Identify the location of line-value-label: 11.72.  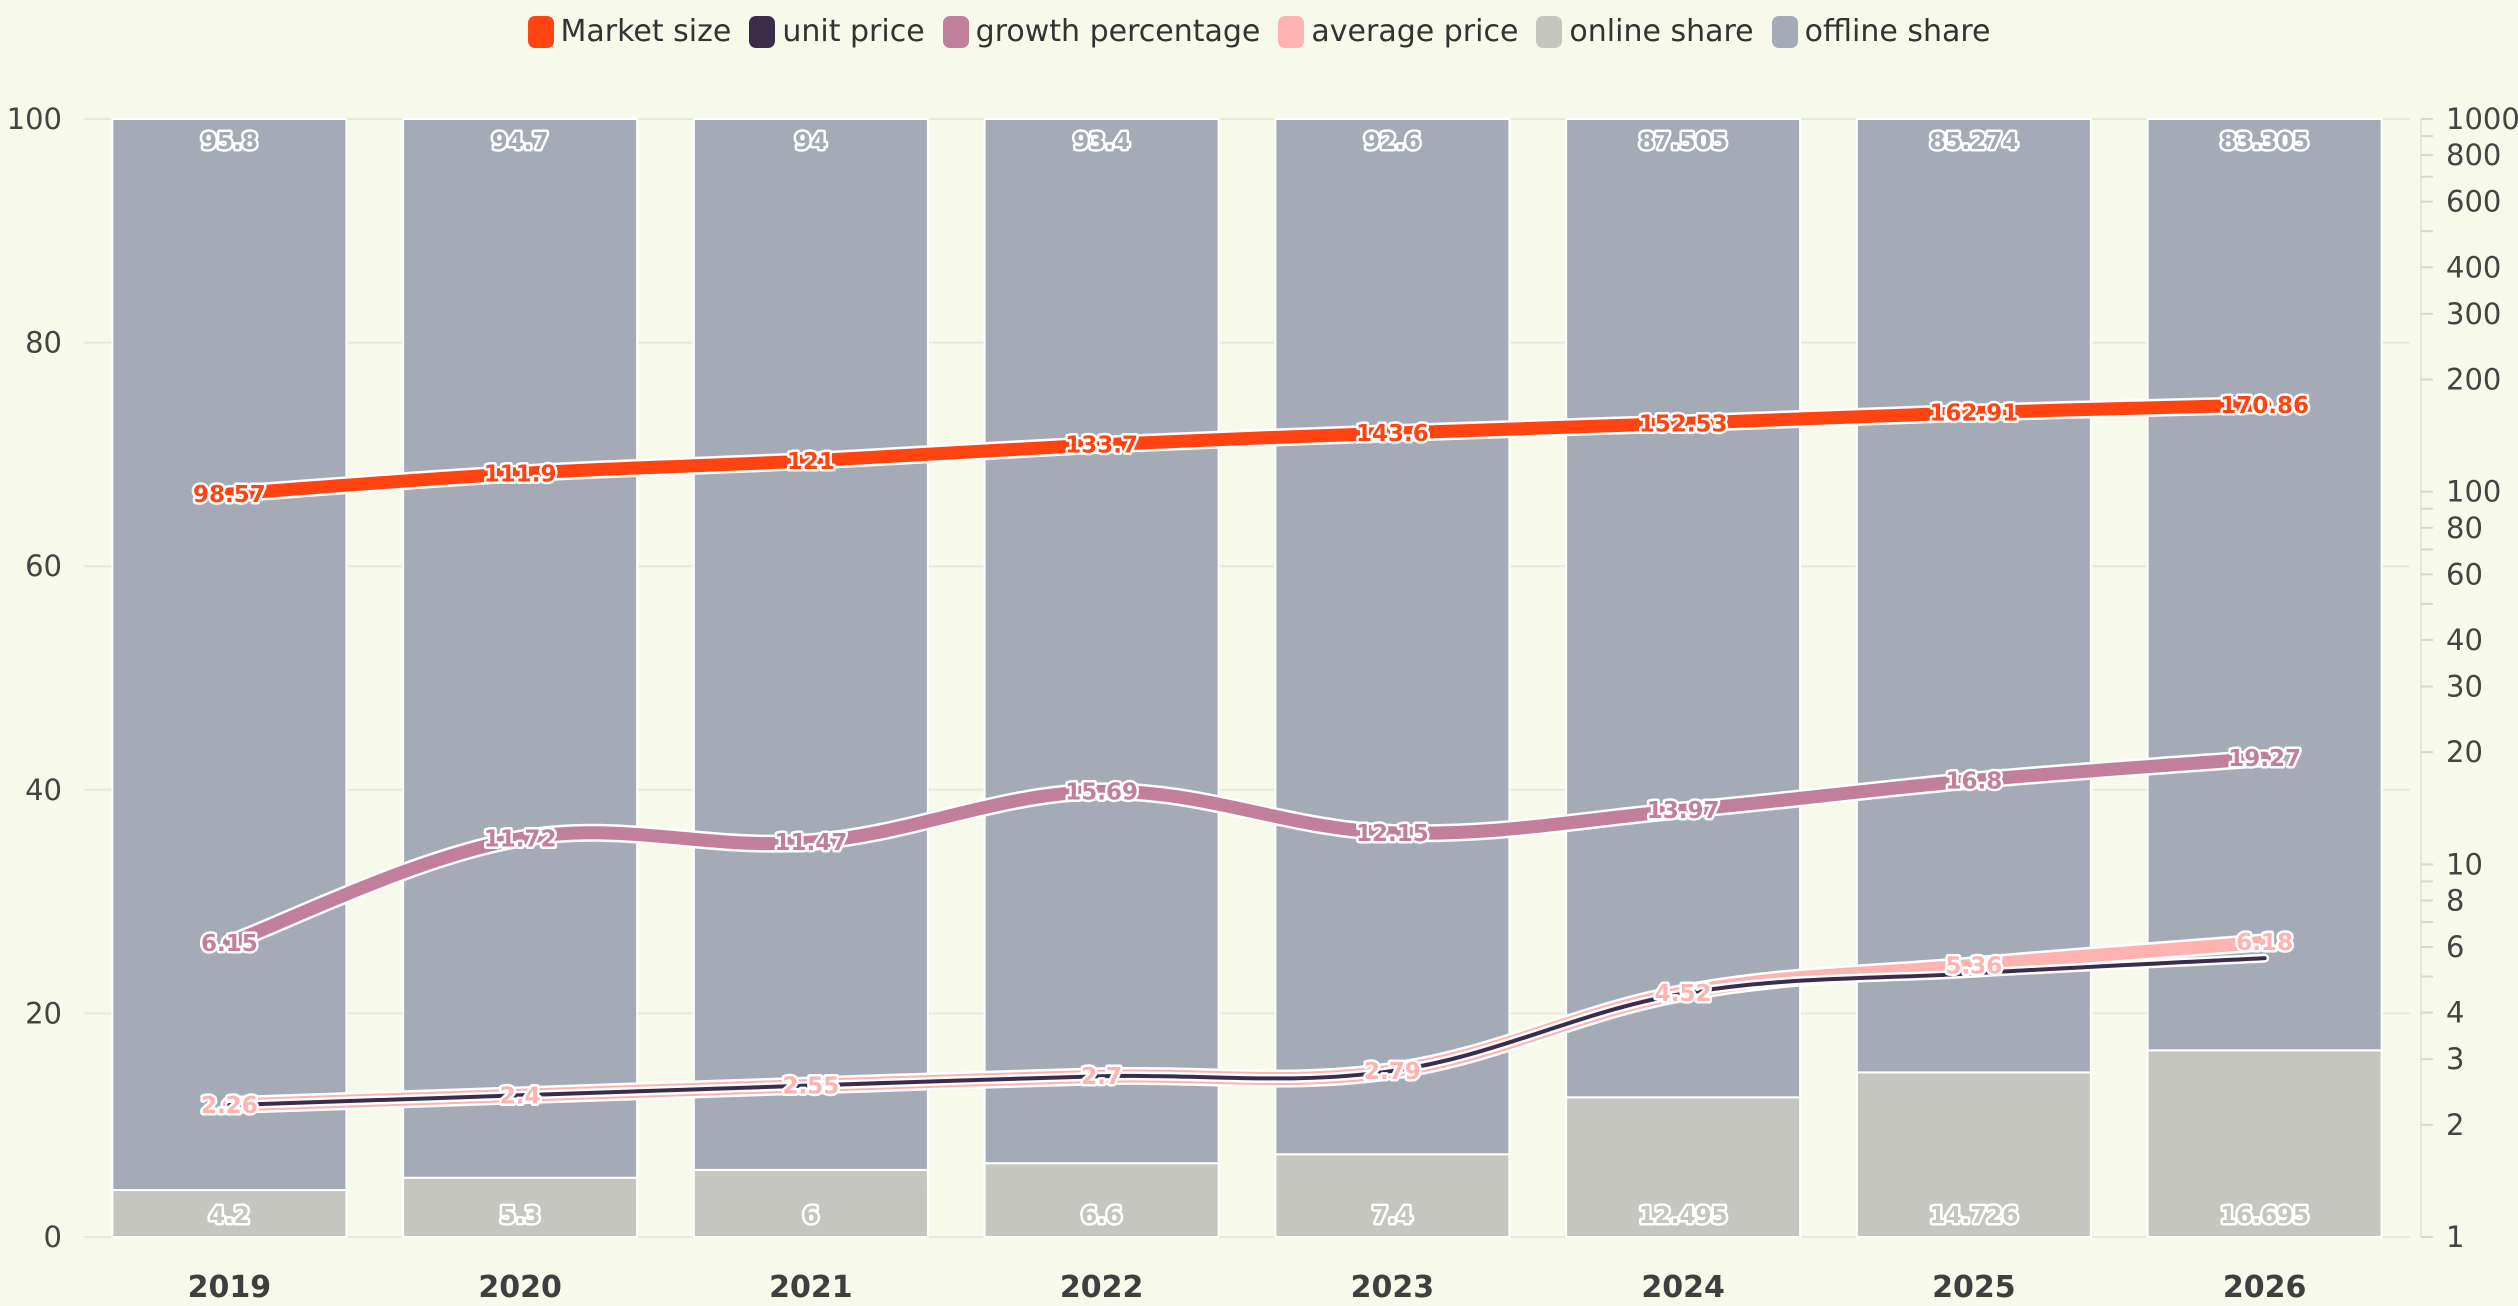
(520, 840).